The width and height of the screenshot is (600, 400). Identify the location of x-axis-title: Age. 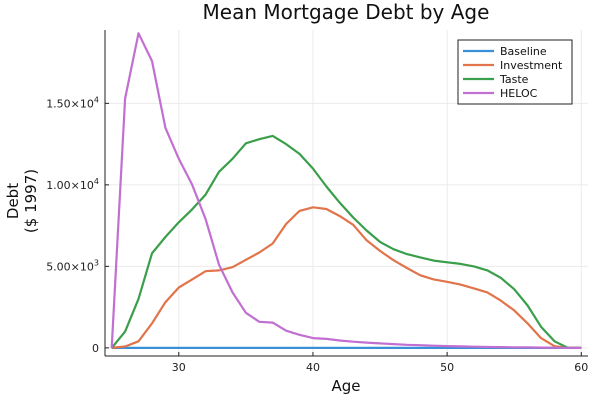
(345, 386).